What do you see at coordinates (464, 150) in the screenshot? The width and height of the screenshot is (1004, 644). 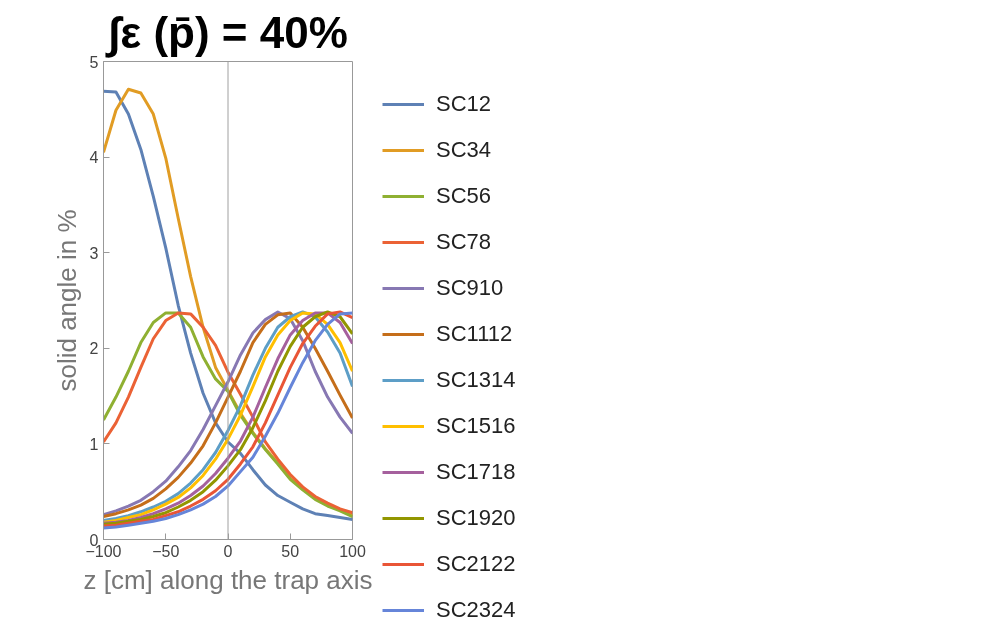 I see `legend-label: SC34` at bounding box center [464, 150].